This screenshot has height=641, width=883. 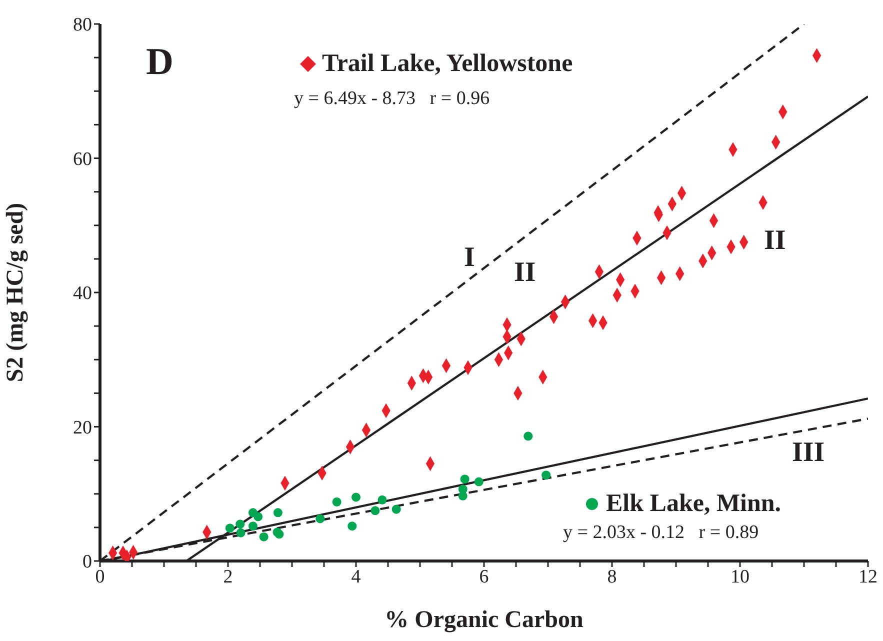 I want to click on annotation: I, so click(x=469, y=258).